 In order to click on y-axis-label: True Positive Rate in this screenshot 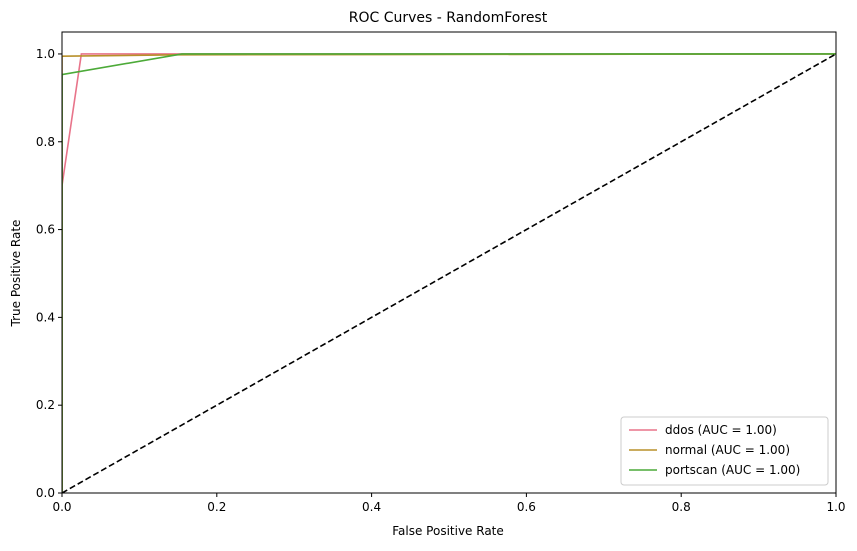, I will do `click(16, 274)`.